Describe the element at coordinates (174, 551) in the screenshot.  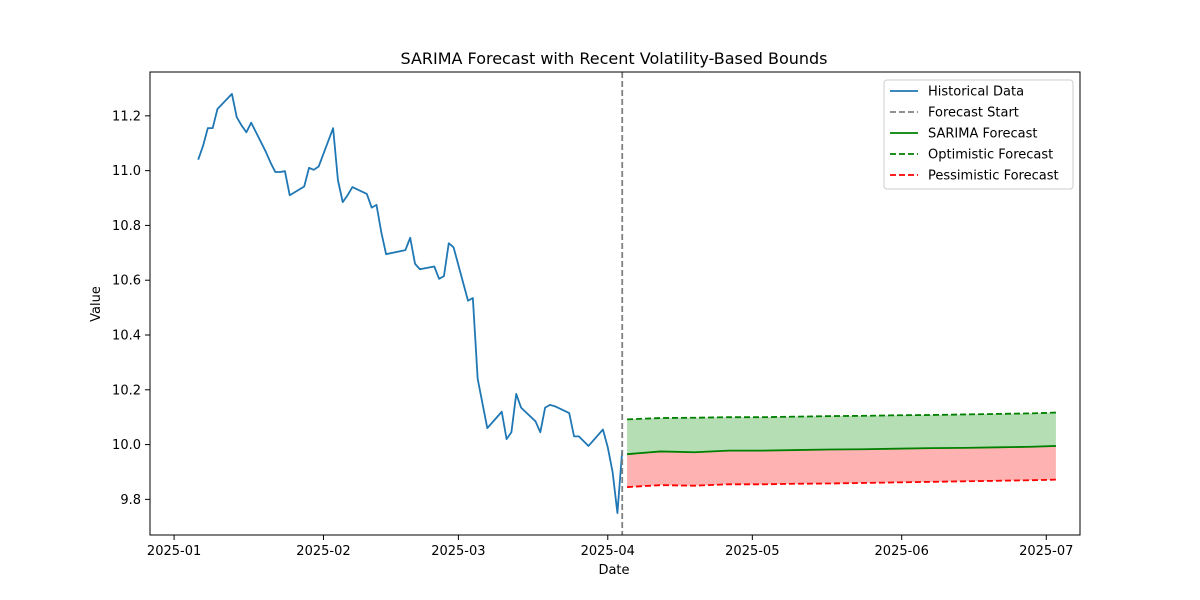
I see `x-tick-label: 2025-01` at that location.